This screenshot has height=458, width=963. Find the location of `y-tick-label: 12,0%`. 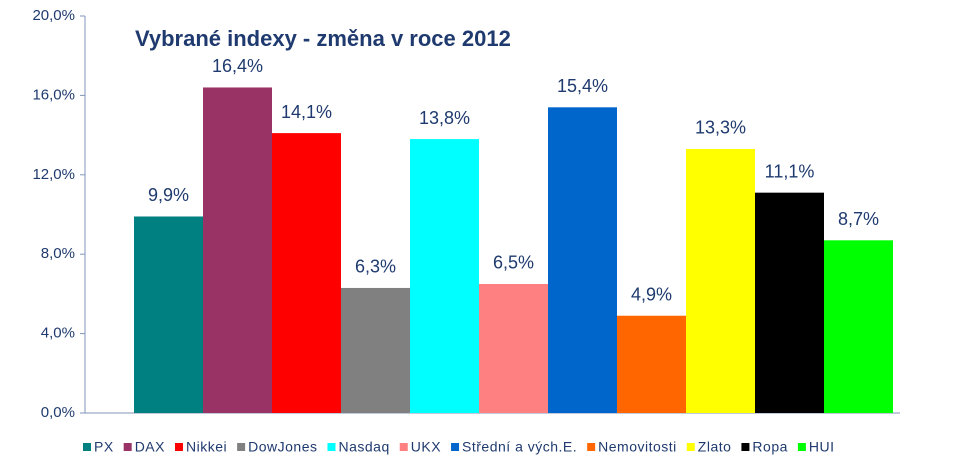

y-tick-label: 12,0% is located at coordinates (53, 174).